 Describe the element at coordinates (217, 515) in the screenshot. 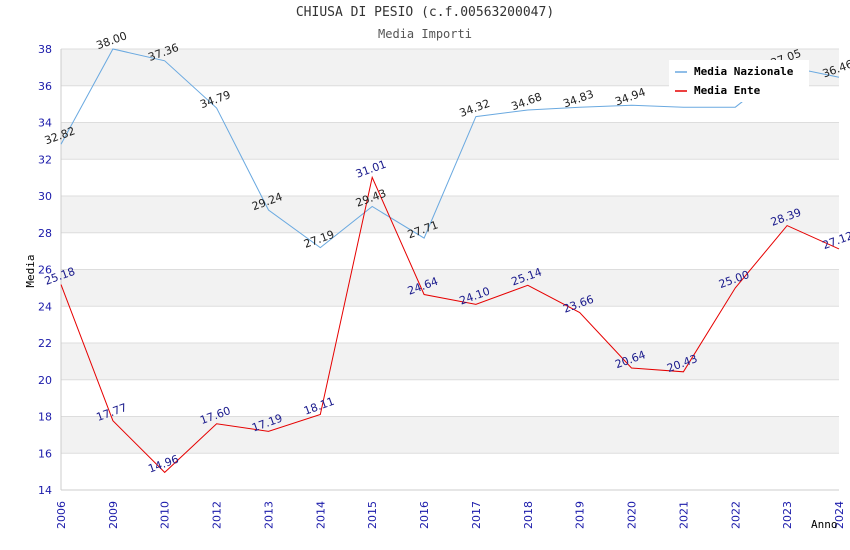

I see `x-tick-label: 2012` at that location.